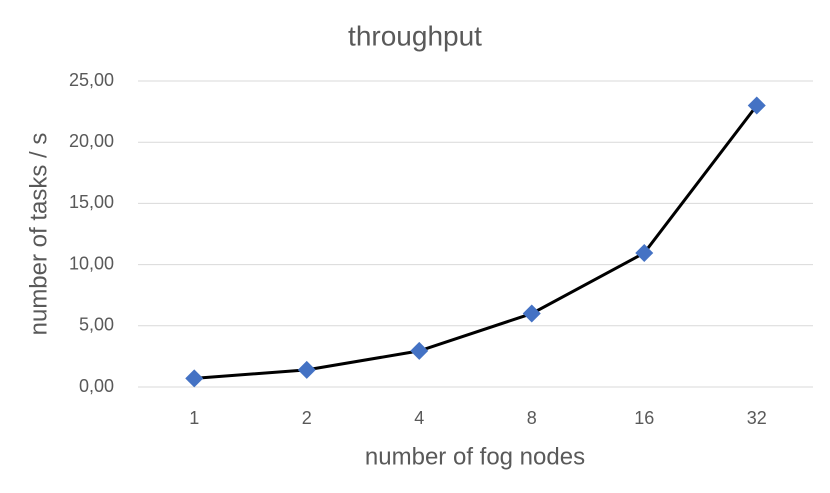 This screenshot has height=493, width=830. I want to click on x-tick-label: 2, so click(307, 418).